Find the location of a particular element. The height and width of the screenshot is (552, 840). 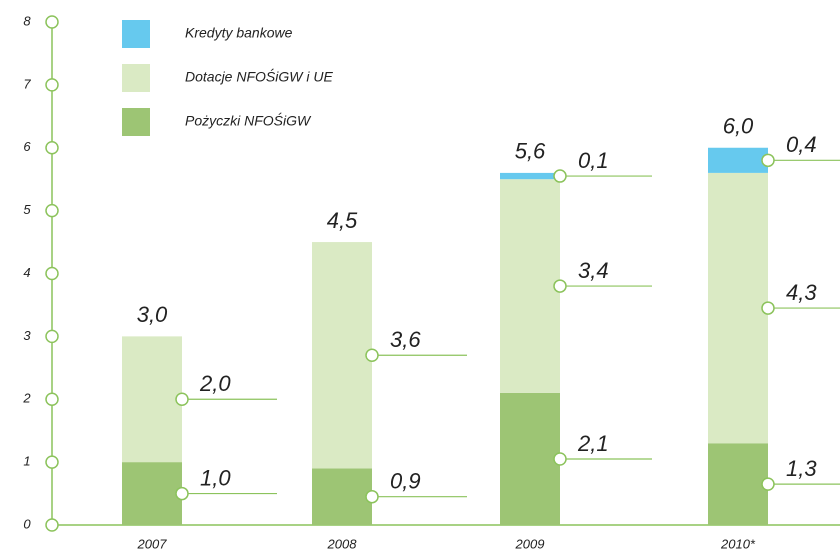

total-label: 4,5 is located at coordinates (342, 220).